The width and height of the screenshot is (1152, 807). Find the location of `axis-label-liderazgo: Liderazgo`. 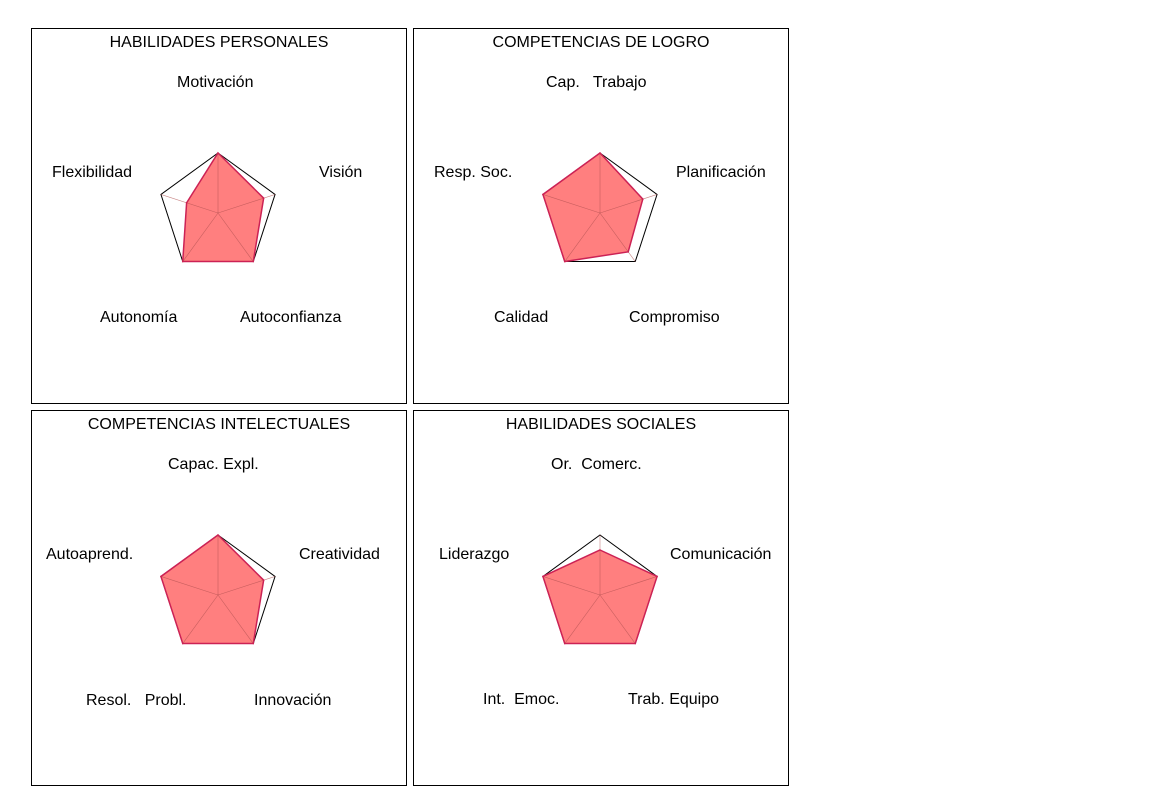

axis-label-liderazgo: Liderazgo is located at coordinates (474, 554).